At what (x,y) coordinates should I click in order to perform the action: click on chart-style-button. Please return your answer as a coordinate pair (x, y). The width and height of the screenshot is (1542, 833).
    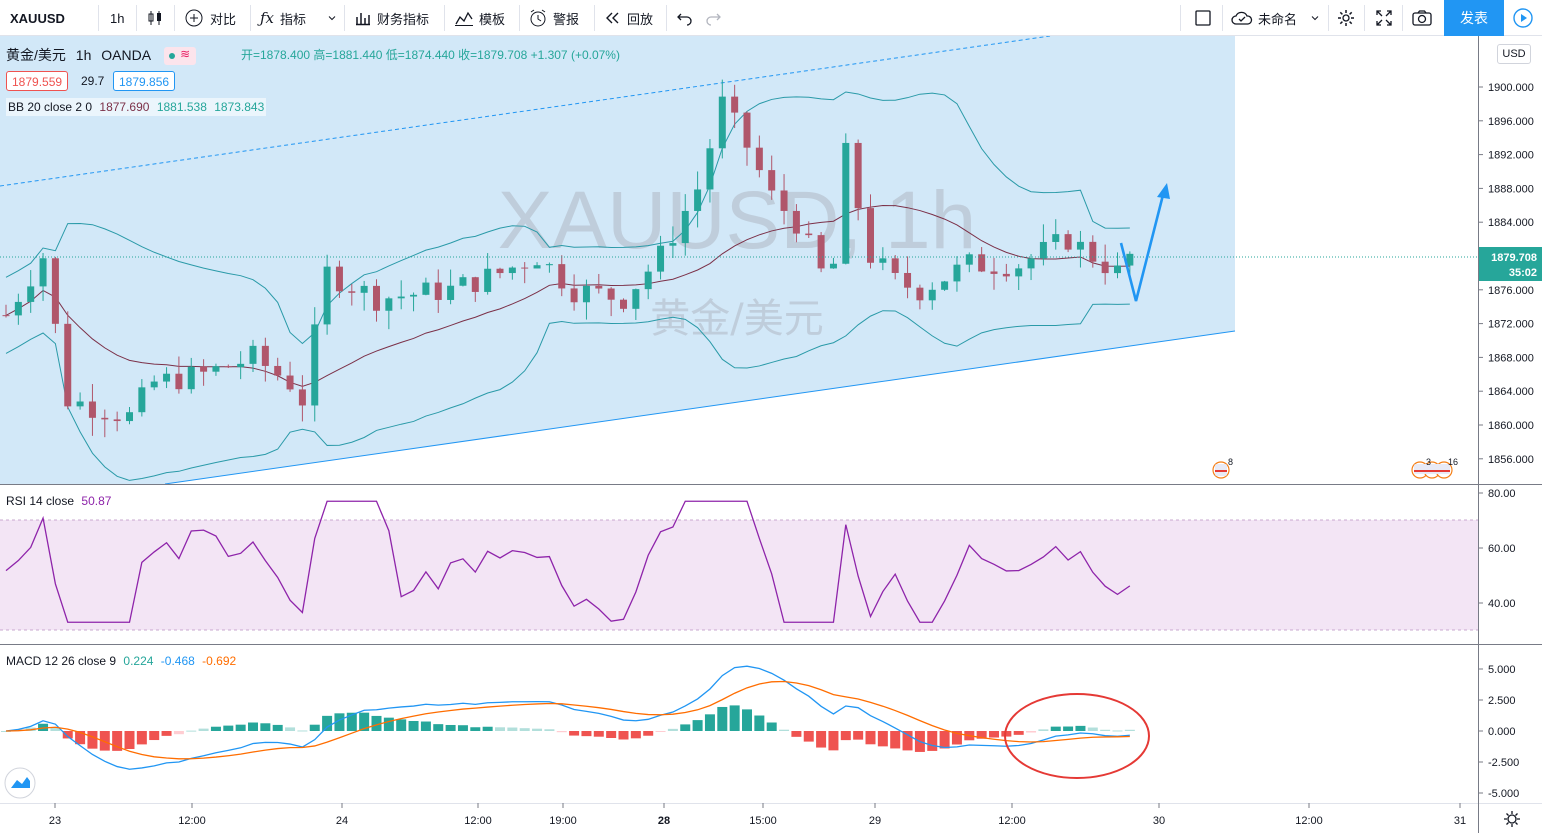
    Looking at the image, I should click on (155, 18).